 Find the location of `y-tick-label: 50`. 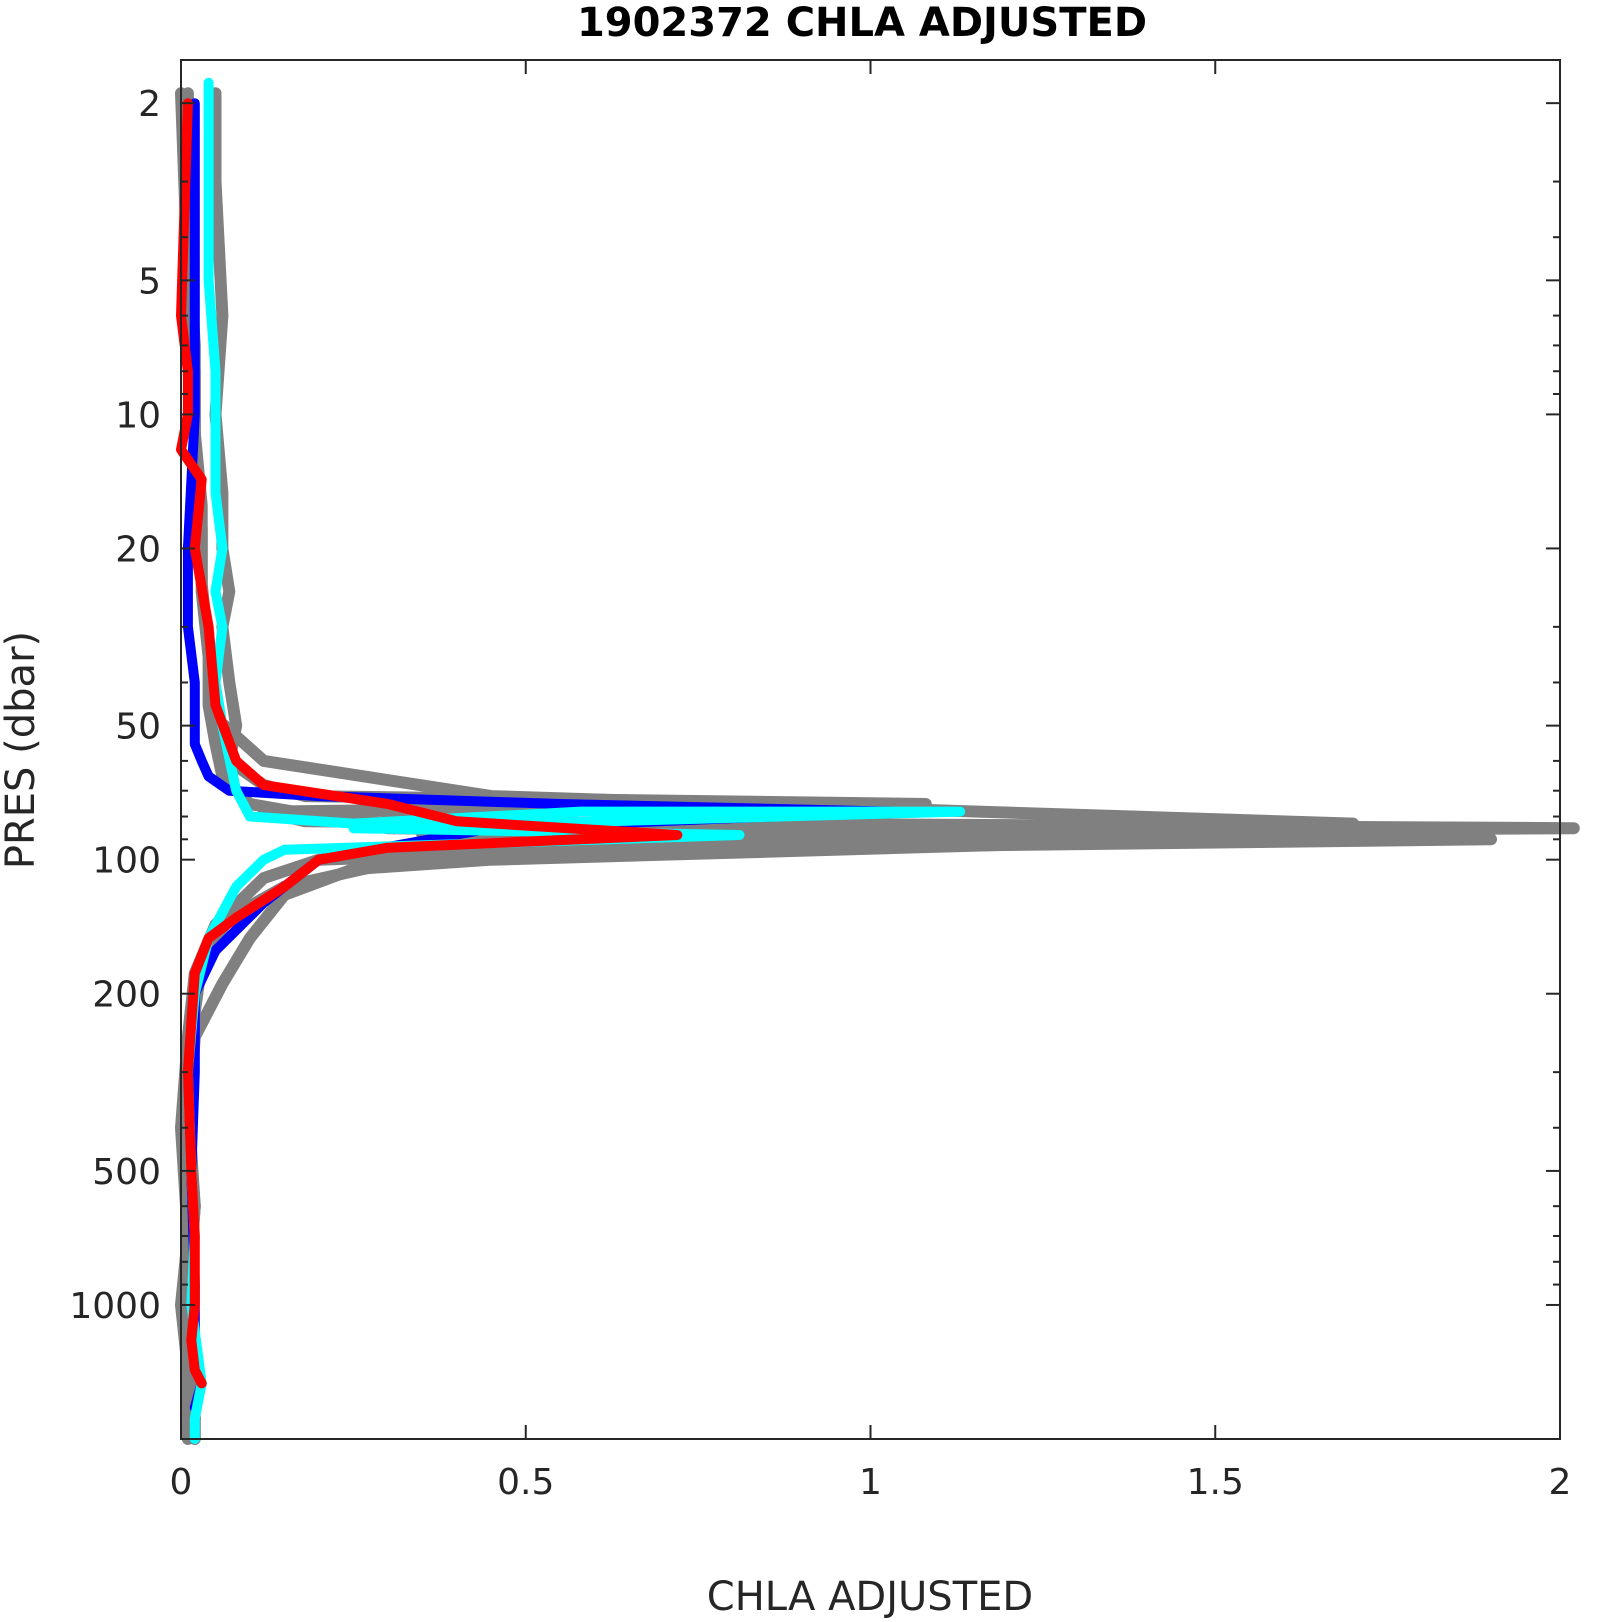

y-tick-label: 50 is located at coordinates (138, 727).